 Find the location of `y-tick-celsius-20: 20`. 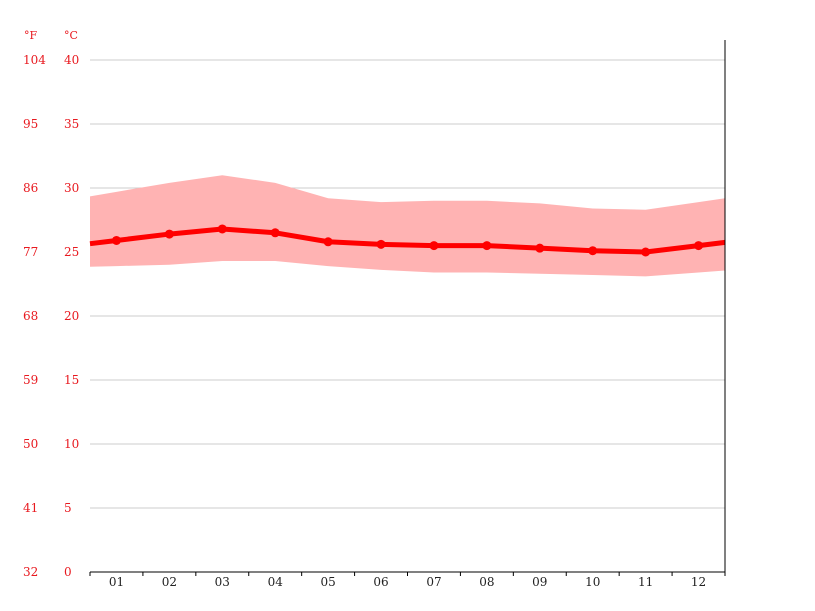

y-tick-celsius-20: 20 is located at coordinates (71, 316).